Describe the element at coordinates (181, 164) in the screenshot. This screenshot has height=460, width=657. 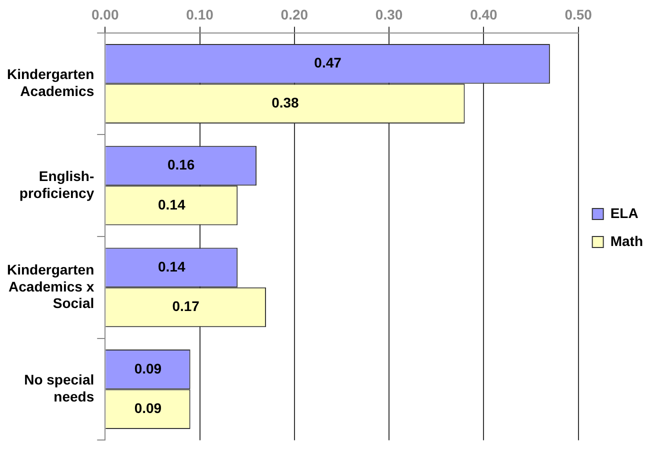
I see `data-label: 0.16` at that location.